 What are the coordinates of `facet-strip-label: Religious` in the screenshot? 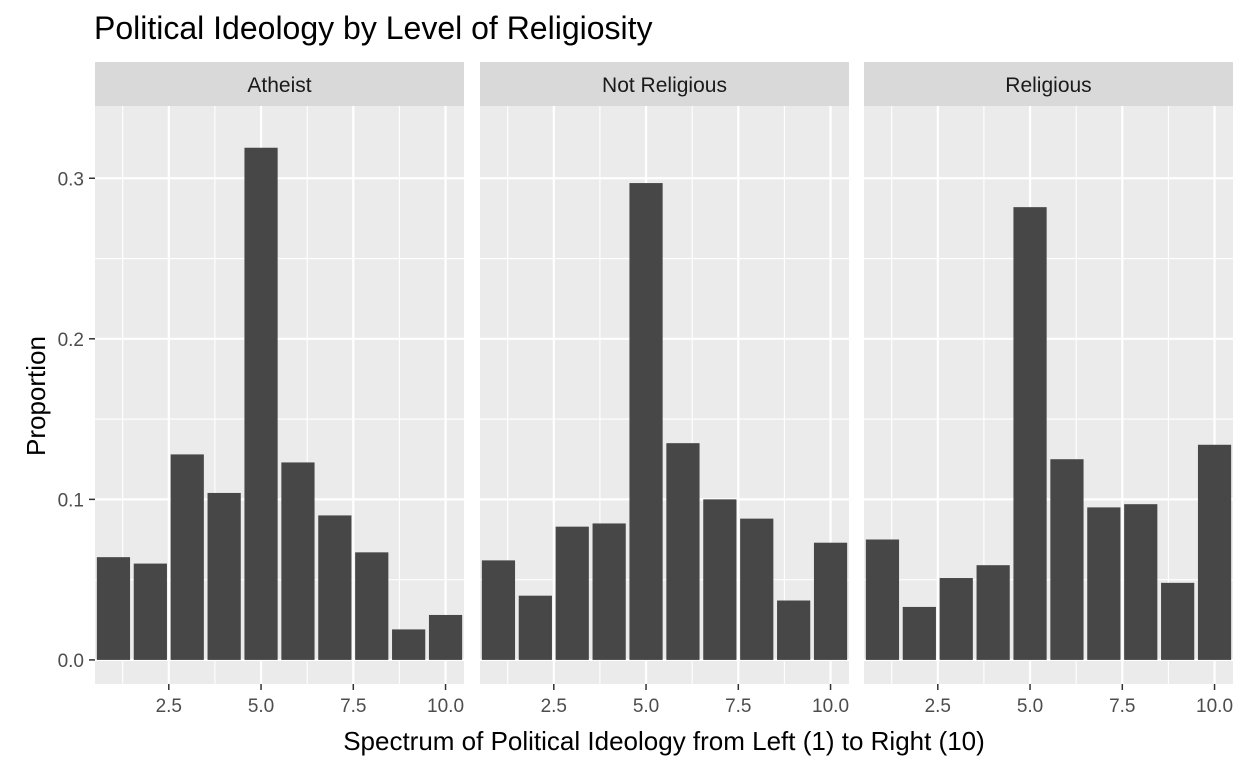 It's located at (1048, 85).